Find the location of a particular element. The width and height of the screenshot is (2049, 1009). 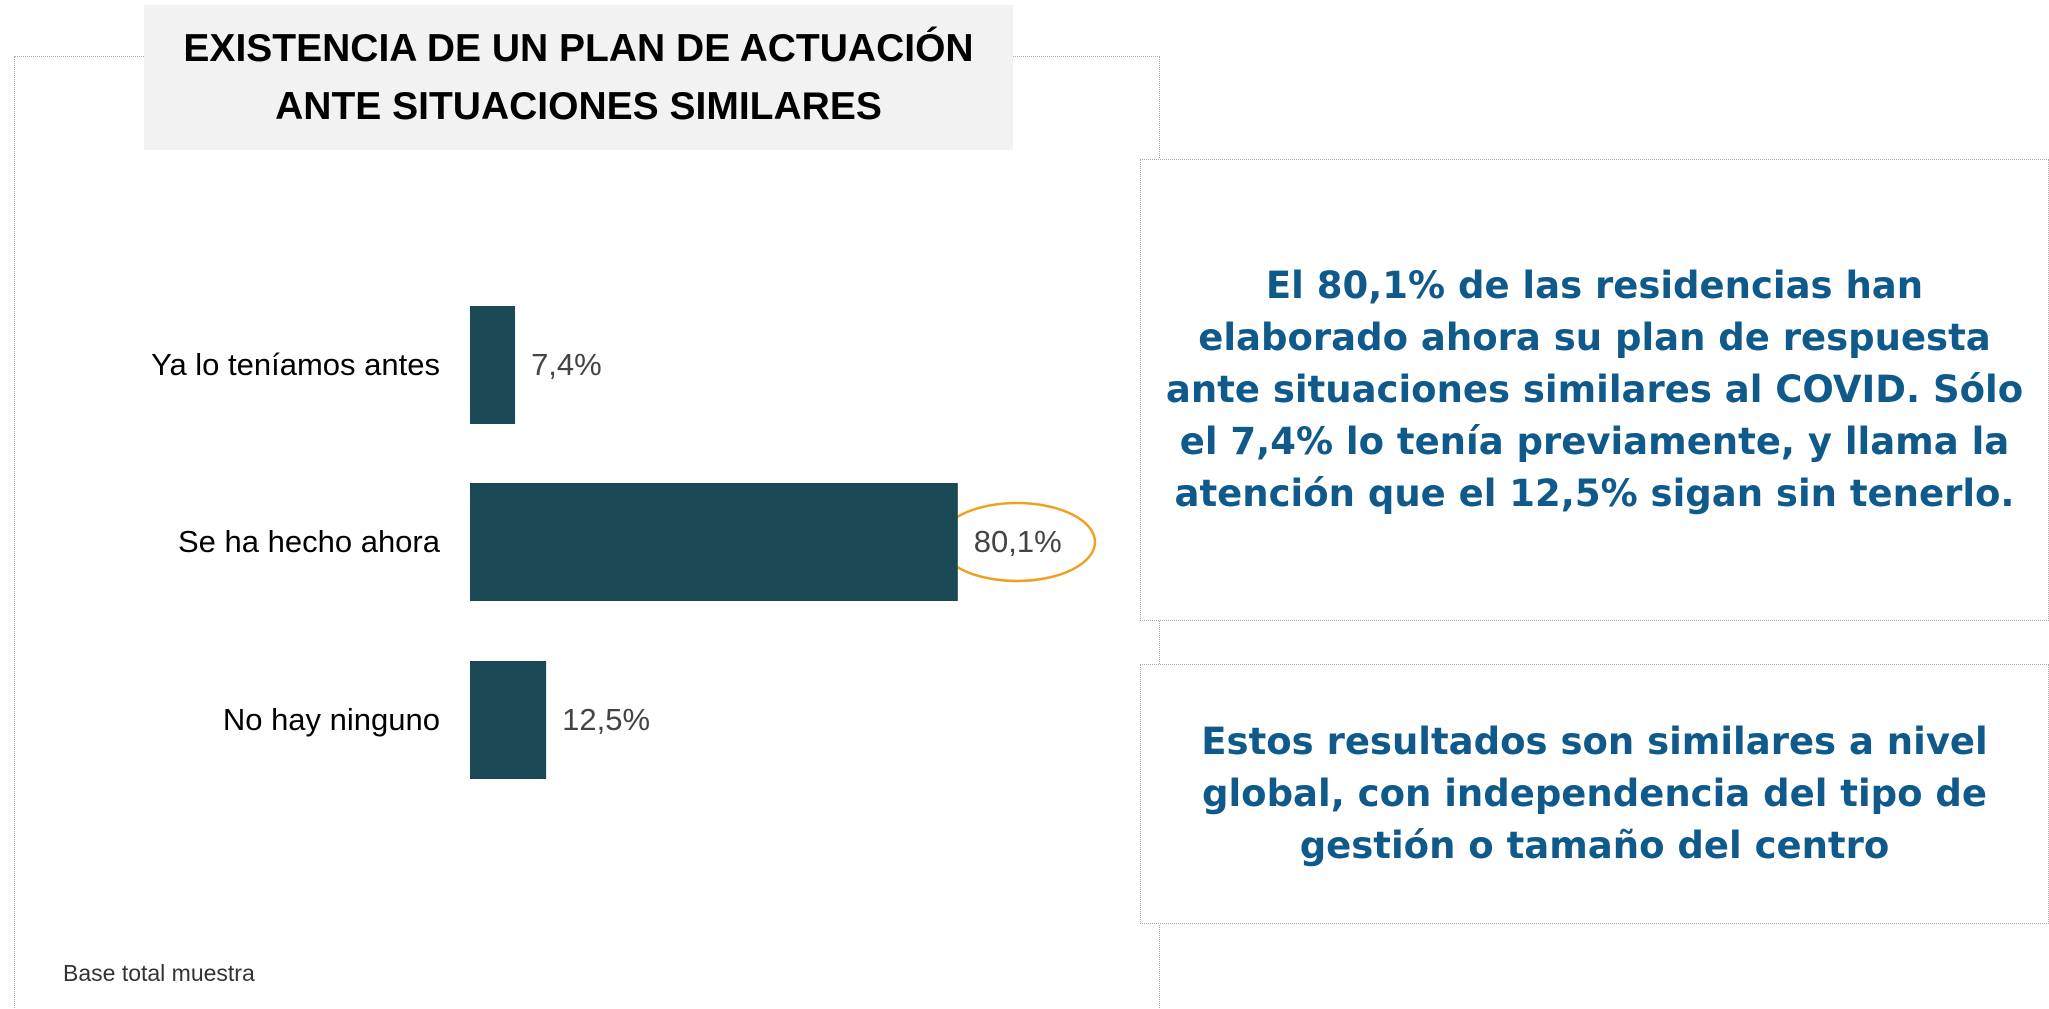

value-label: 80,1% is located at coordinates (1018, 541).